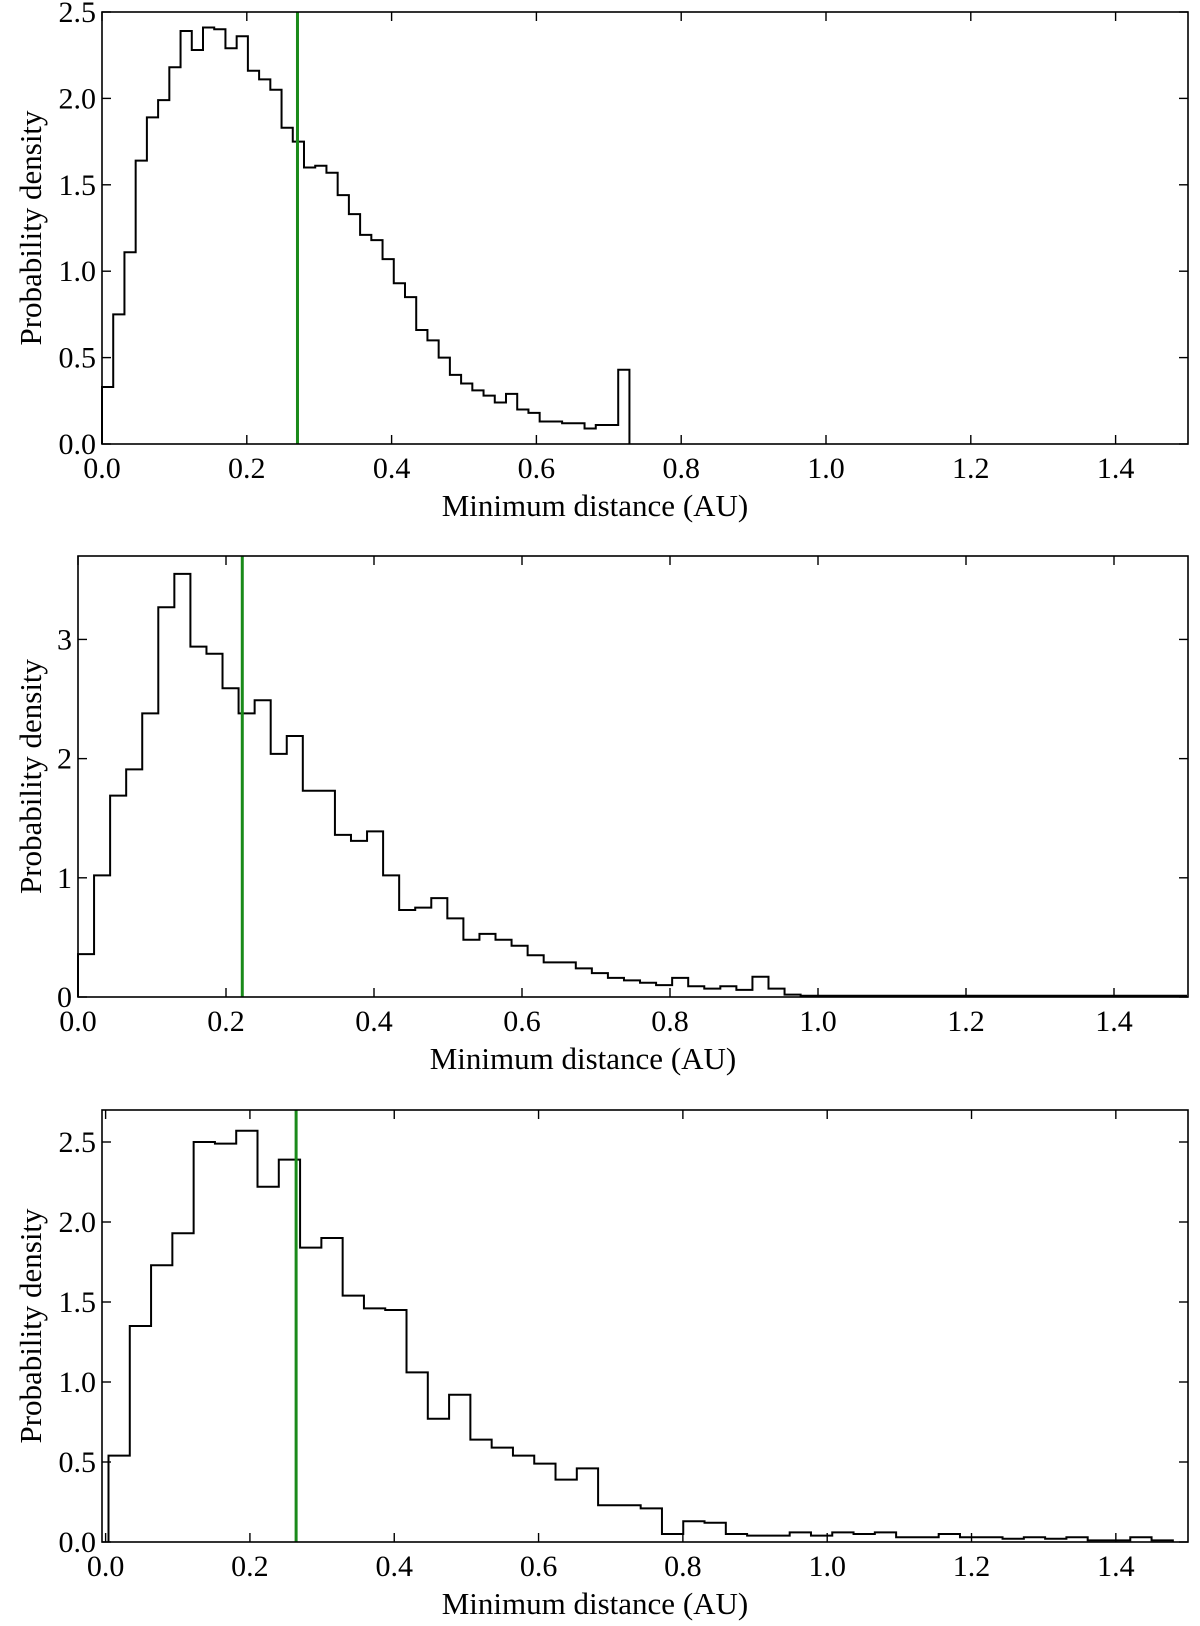 This screenshot has width=1200, height=1626. What do you see at coordinates (64, 639) in the screenshot?
I see `y-tick-label: 3` at bounding box center [64, 639].